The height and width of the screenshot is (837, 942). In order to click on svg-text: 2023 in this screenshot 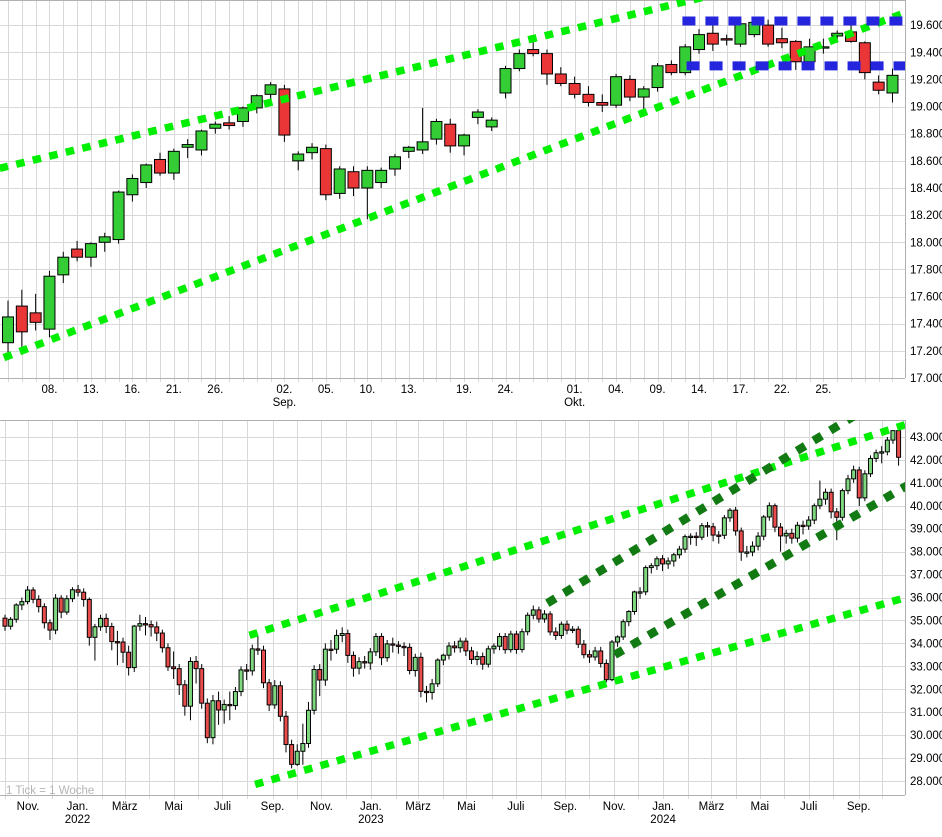, I will do `click(371, 820)`.